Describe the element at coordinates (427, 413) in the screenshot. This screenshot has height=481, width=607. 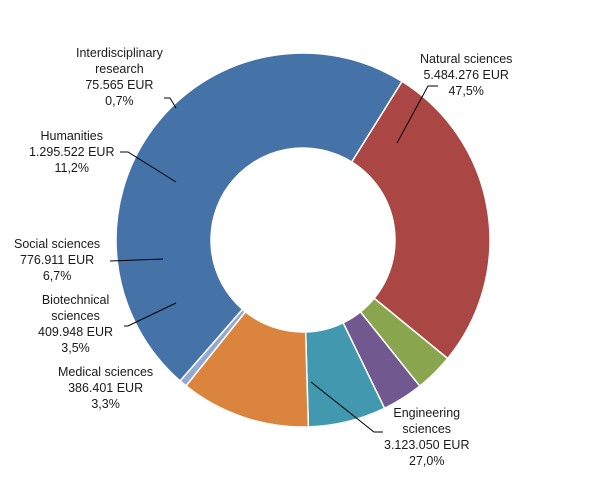
I see `label-line: Engineering` at that location.